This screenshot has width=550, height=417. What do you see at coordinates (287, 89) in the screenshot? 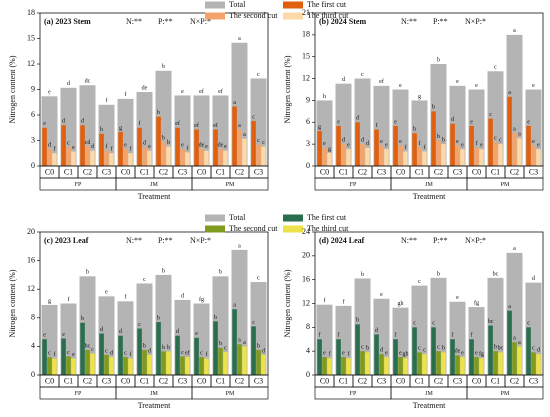
I see `y-axis-label: Nitrogen content (%)` at bounding box center [287, 89].